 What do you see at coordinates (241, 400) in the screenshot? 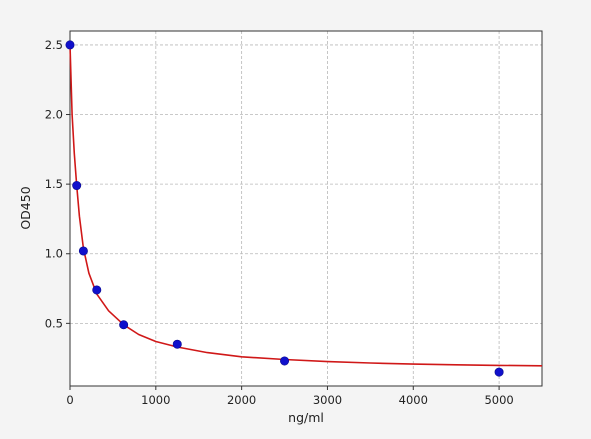
I see `x-tick-label: 2000` at bounding box center [241, 400].